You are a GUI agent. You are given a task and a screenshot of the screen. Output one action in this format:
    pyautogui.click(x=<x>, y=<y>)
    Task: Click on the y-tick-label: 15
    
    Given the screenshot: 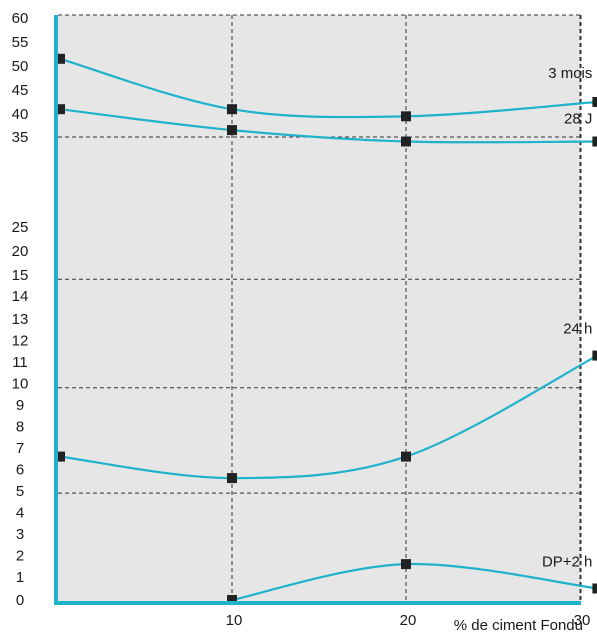 What is the action you would take?
    pyautogui.click(x=20, y=275)
    